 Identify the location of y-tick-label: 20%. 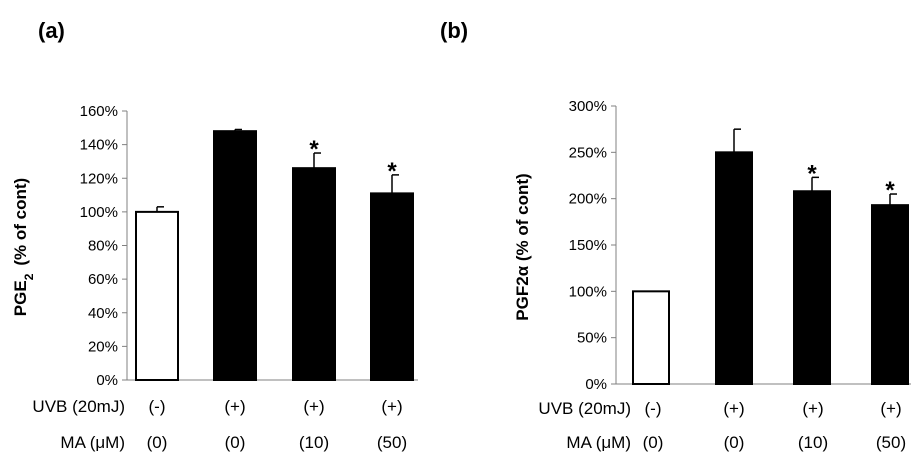
(103, 346).